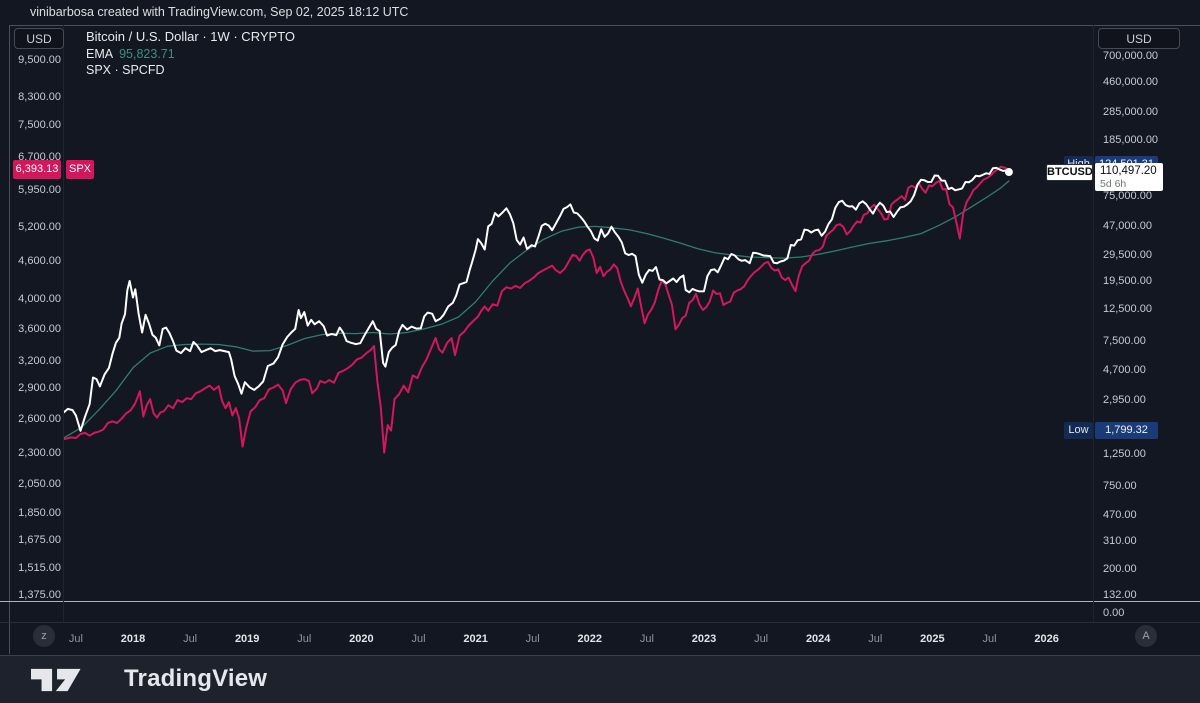 The image size is (1200, 703). I want to click on left-axis-tick: 2,900.00, so click(39, 388).